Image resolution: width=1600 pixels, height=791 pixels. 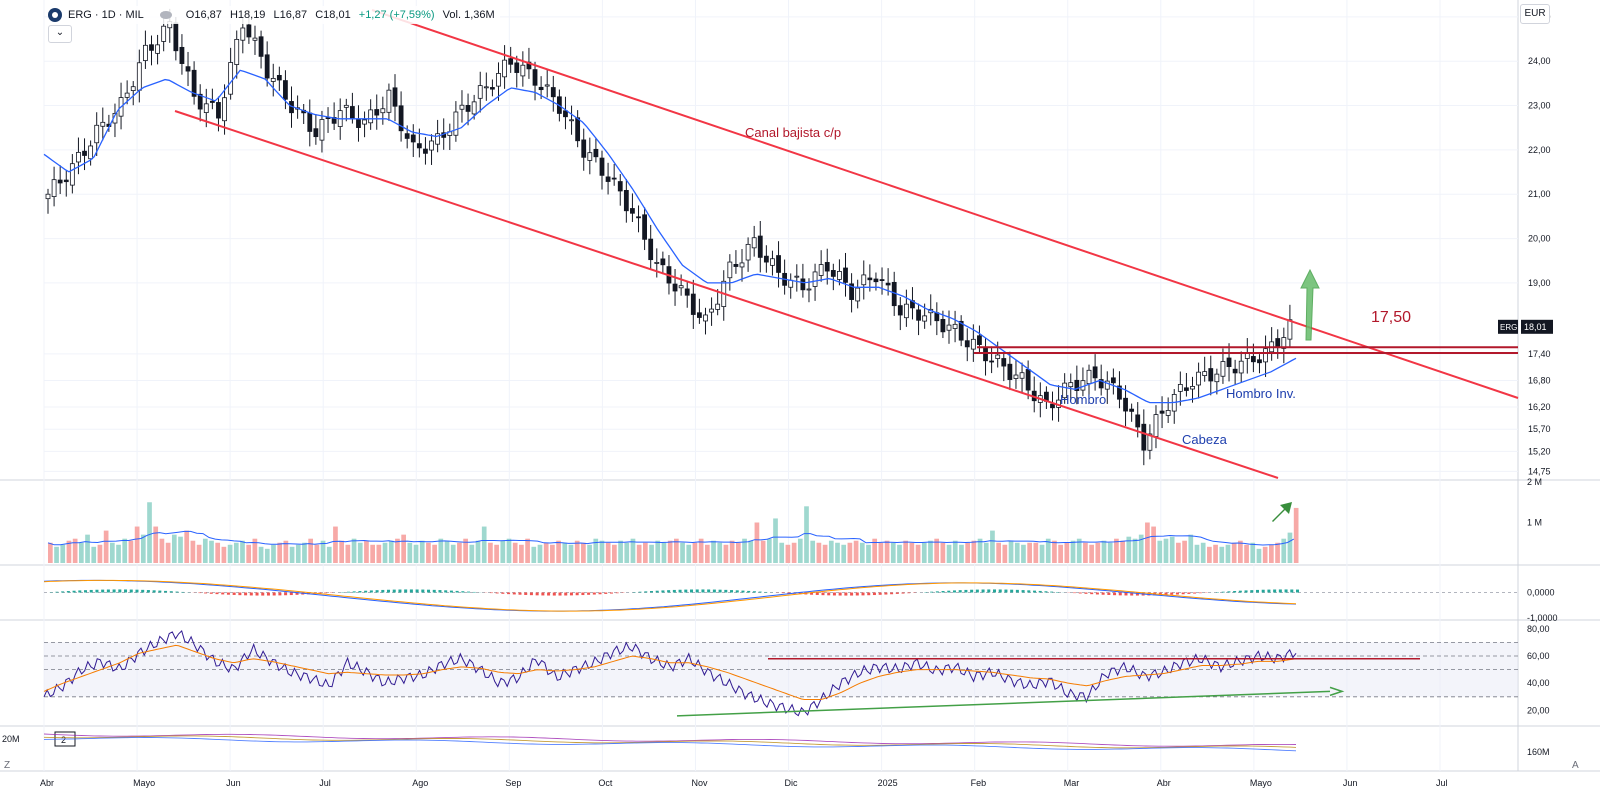 What do you see at coordinates (1535, 14) in the screenshot?
I see `currency-button: EUR` at bounding box center [1535, 14].